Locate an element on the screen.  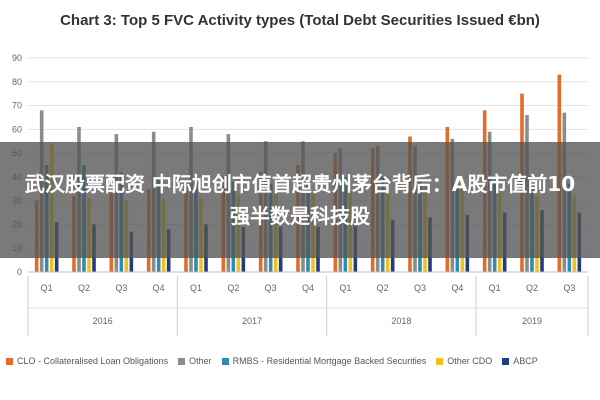
year-label: 2017 is located at coordinates (252, 321).